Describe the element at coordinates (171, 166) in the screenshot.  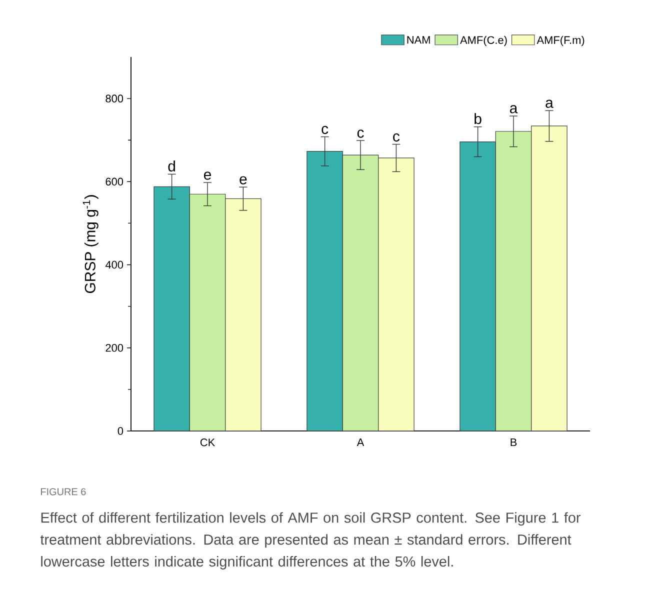
I see `annotation: d` at that location.